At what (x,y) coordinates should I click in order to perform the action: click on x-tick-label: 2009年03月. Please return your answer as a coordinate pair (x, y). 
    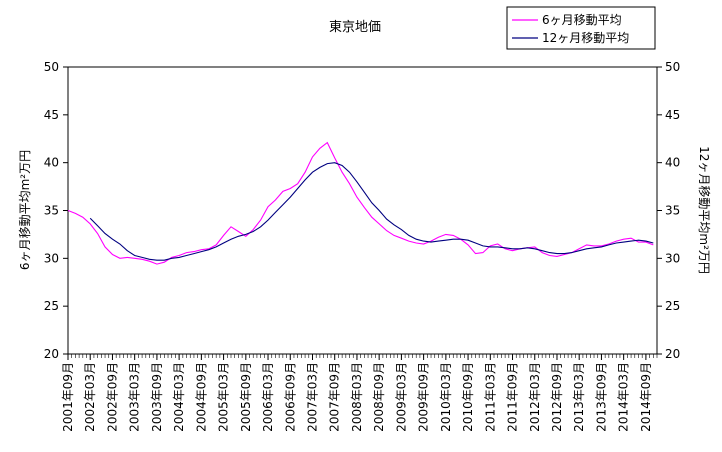
    Looking at the image, I should click on (401, 397).